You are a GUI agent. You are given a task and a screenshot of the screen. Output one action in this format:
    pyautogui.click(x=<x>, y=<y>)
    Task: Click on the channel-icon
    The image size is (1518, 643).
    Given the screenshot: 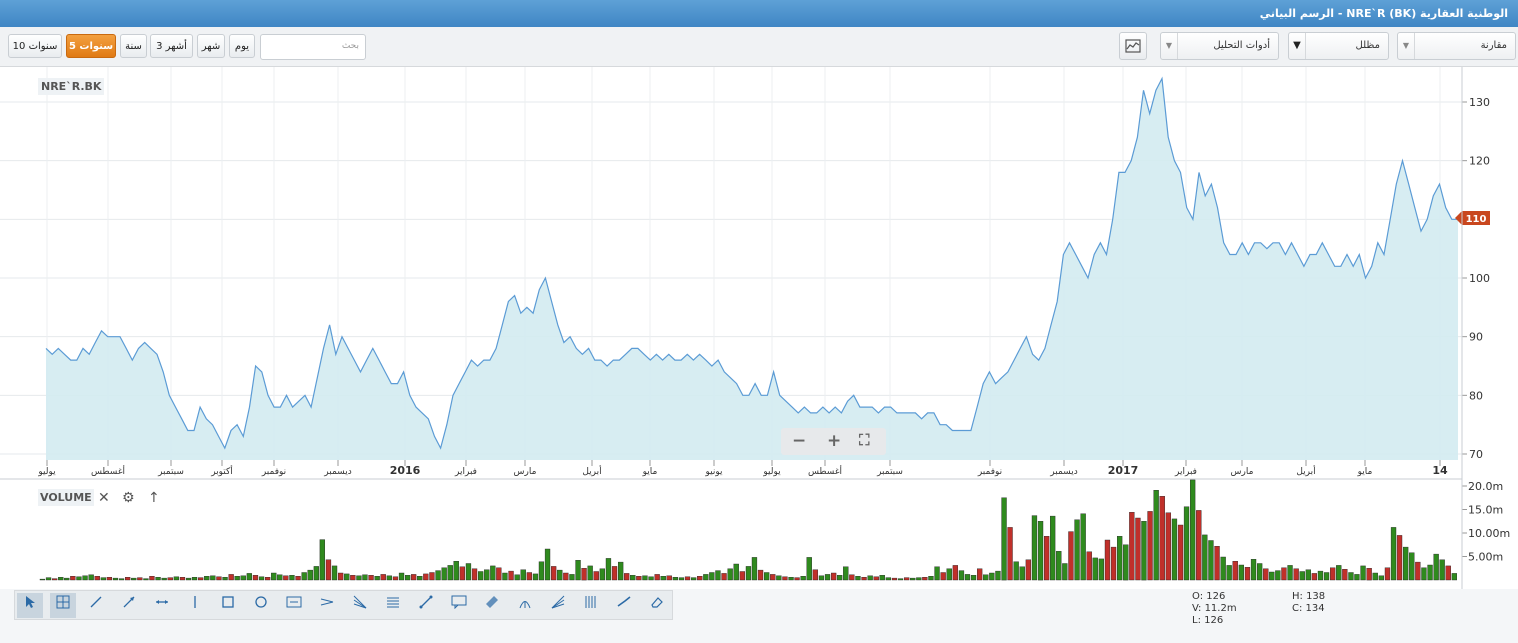 What is the action you would take?
    pyautogui.click(x=327, y=605)
    